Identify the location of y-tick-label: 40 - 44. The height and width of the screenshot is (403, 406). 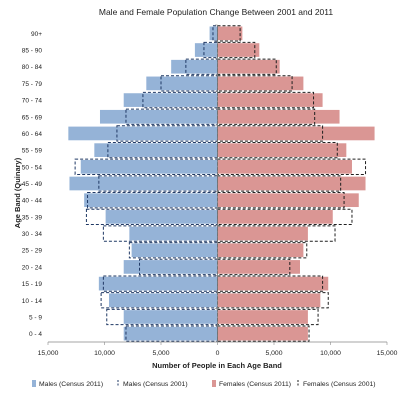
(32, 201).